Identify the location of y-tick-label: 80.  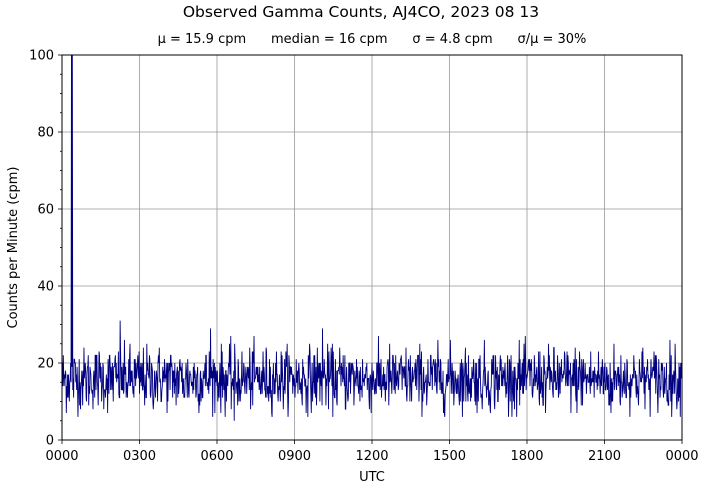
(45, 133).